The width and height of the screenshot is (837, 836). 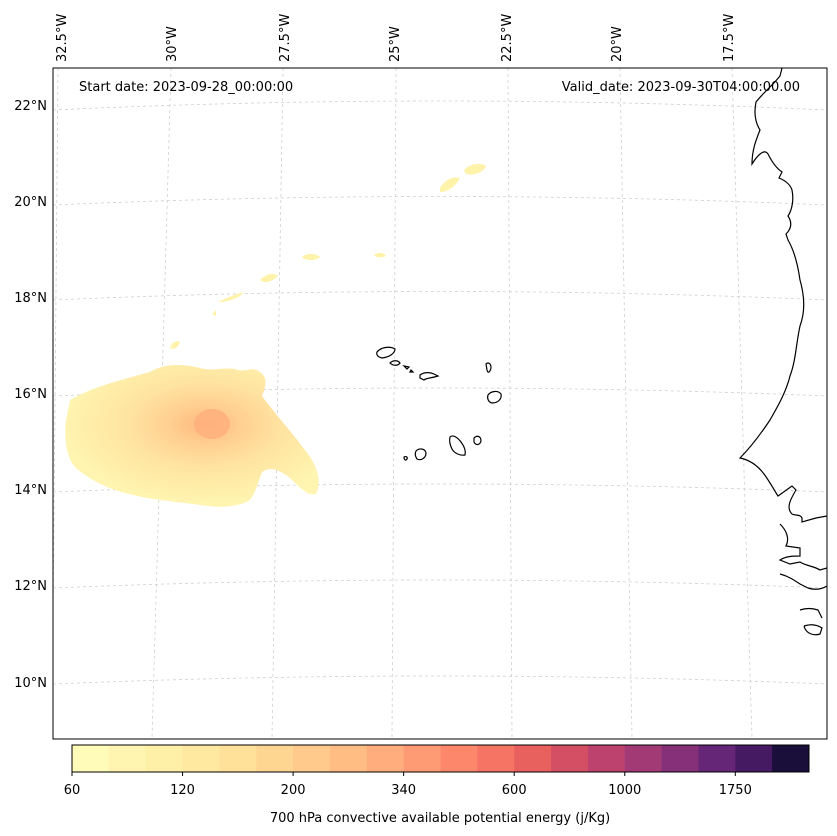 What do you see at coordinates (477, 440) in the screenshot?
I see `cape-verde-maio` at bounding box center [477, 440].